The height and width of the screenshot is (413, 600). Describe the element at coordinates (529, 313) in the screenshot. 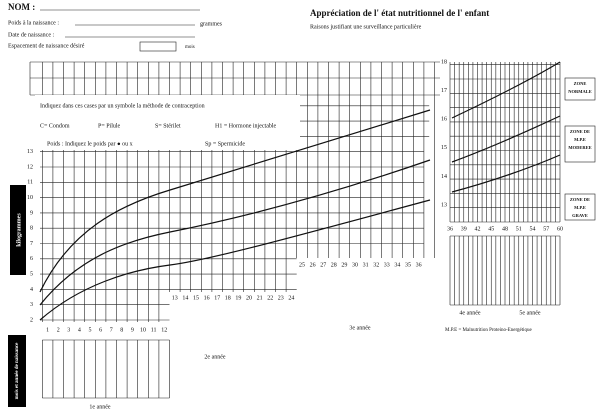

I see `year-label: 5e année` at that location.